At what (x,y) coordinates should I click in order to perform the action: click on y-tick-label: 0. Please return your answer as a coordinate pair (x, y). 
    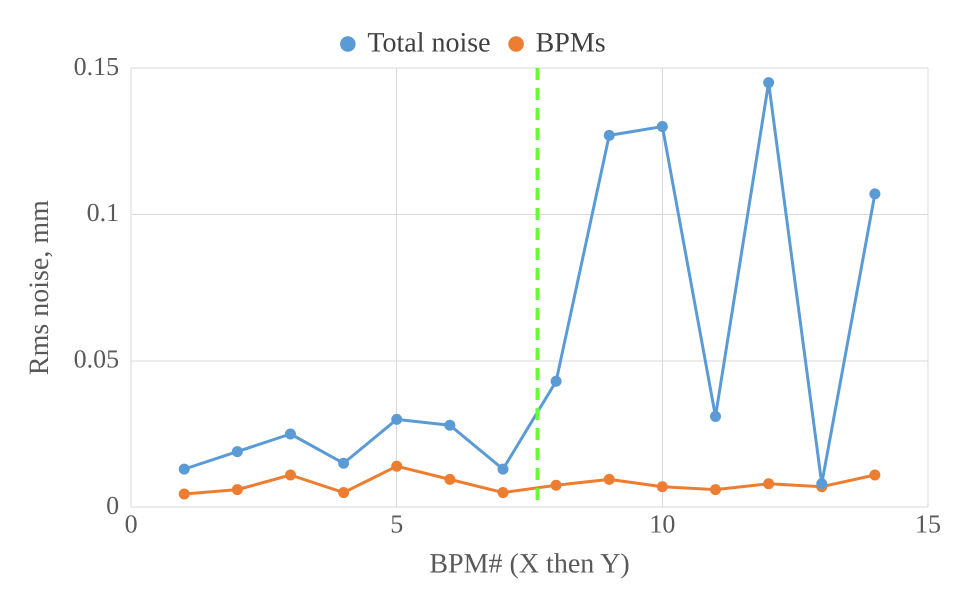
    Looking at the image, I should click on (113, 505).